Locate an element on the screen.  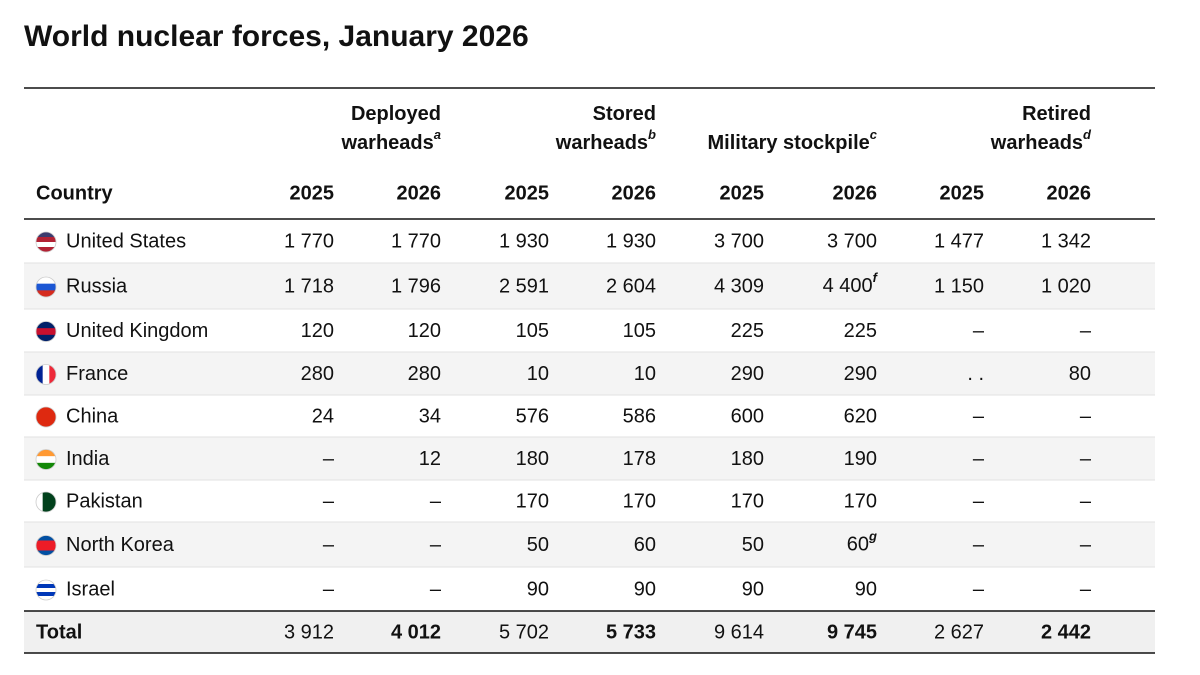
cell: 60 is located at coordinates (645, 545).